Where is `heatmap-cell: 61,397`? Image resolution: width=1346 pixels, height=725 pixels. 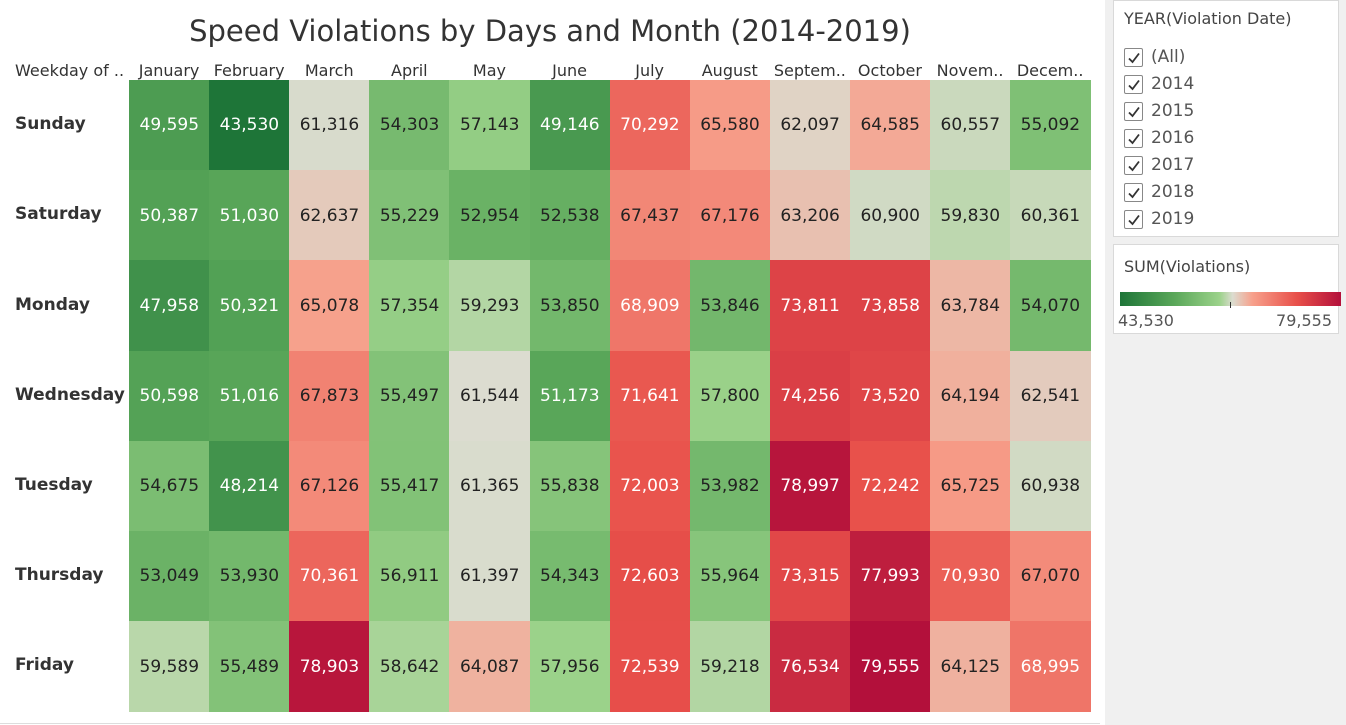 heatmap-cell: 61,397 is located at coordinates (489, 576).